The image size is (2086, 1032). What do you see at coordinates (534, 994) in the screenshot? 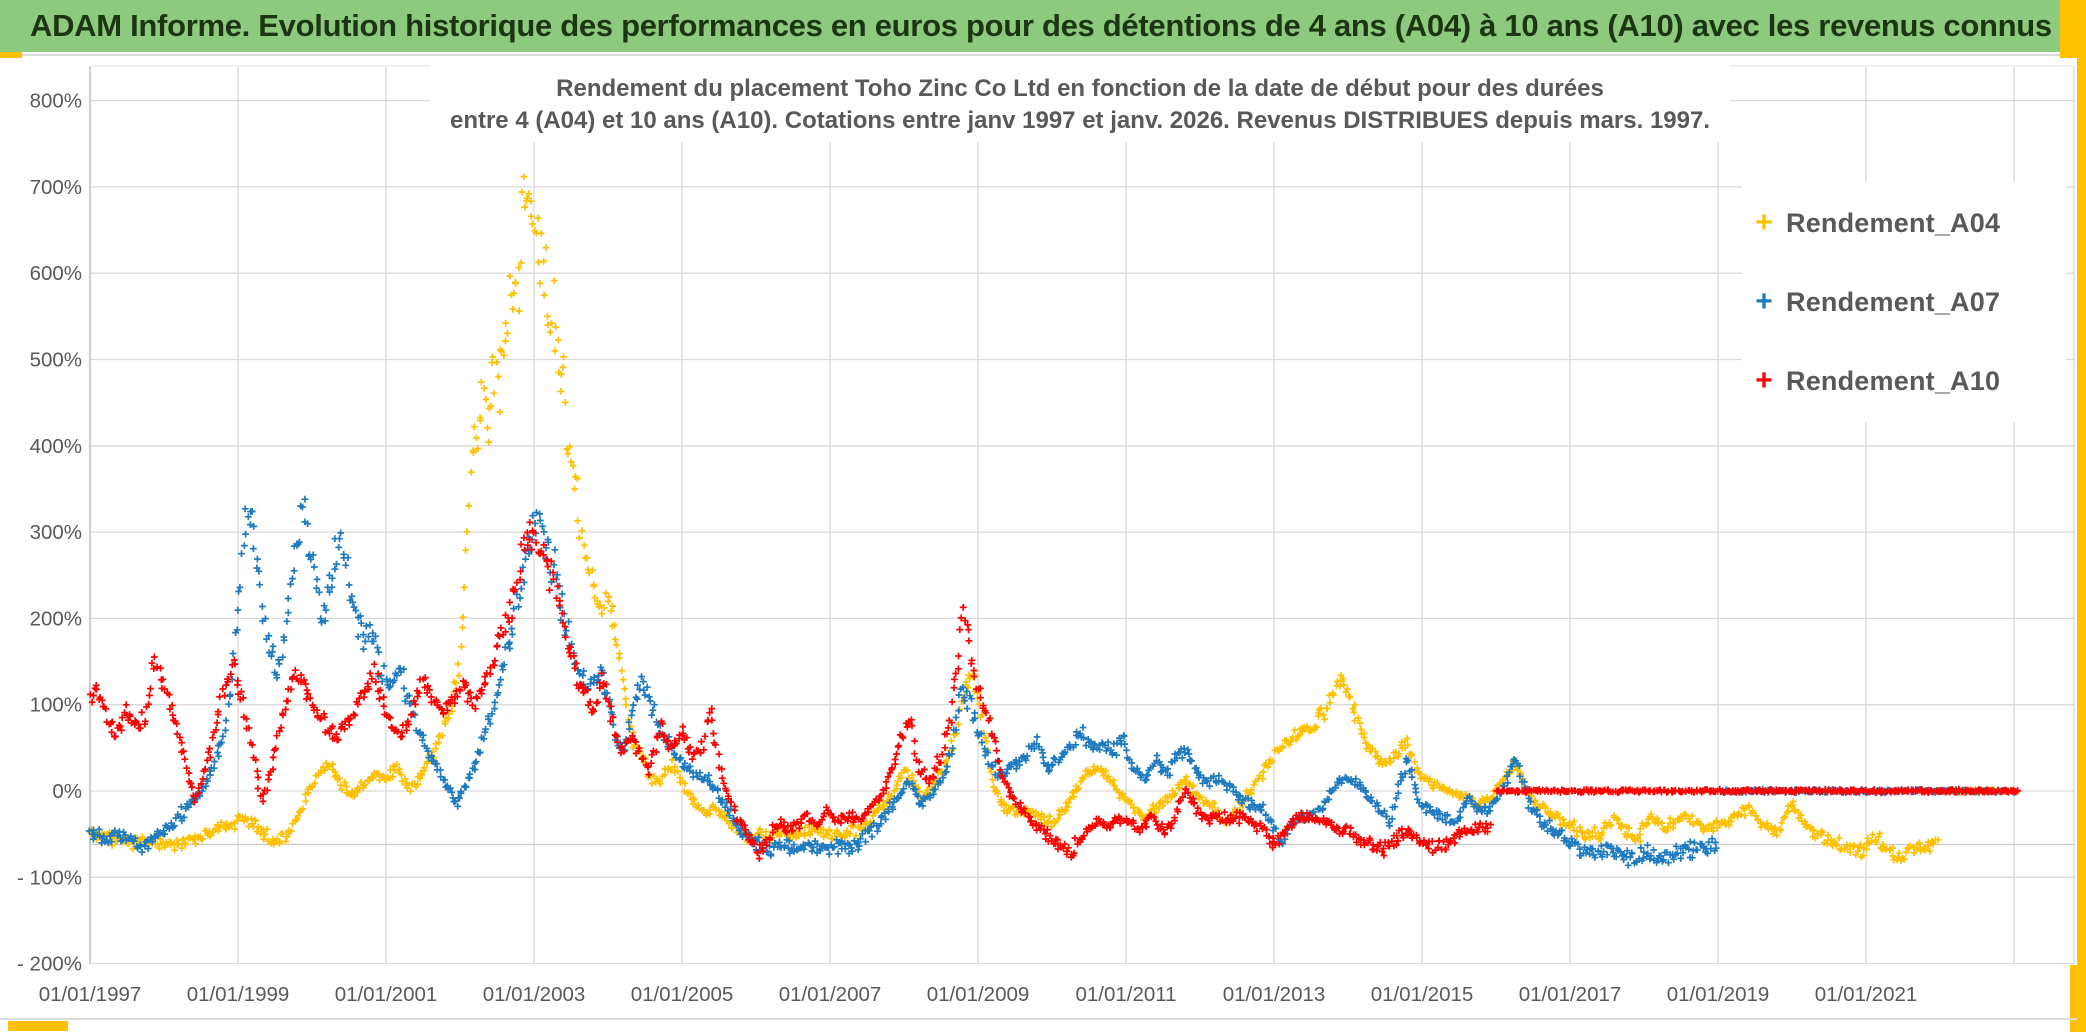
I see `x-tick-label: 01/01/2003` at bounding box center [534, 994].